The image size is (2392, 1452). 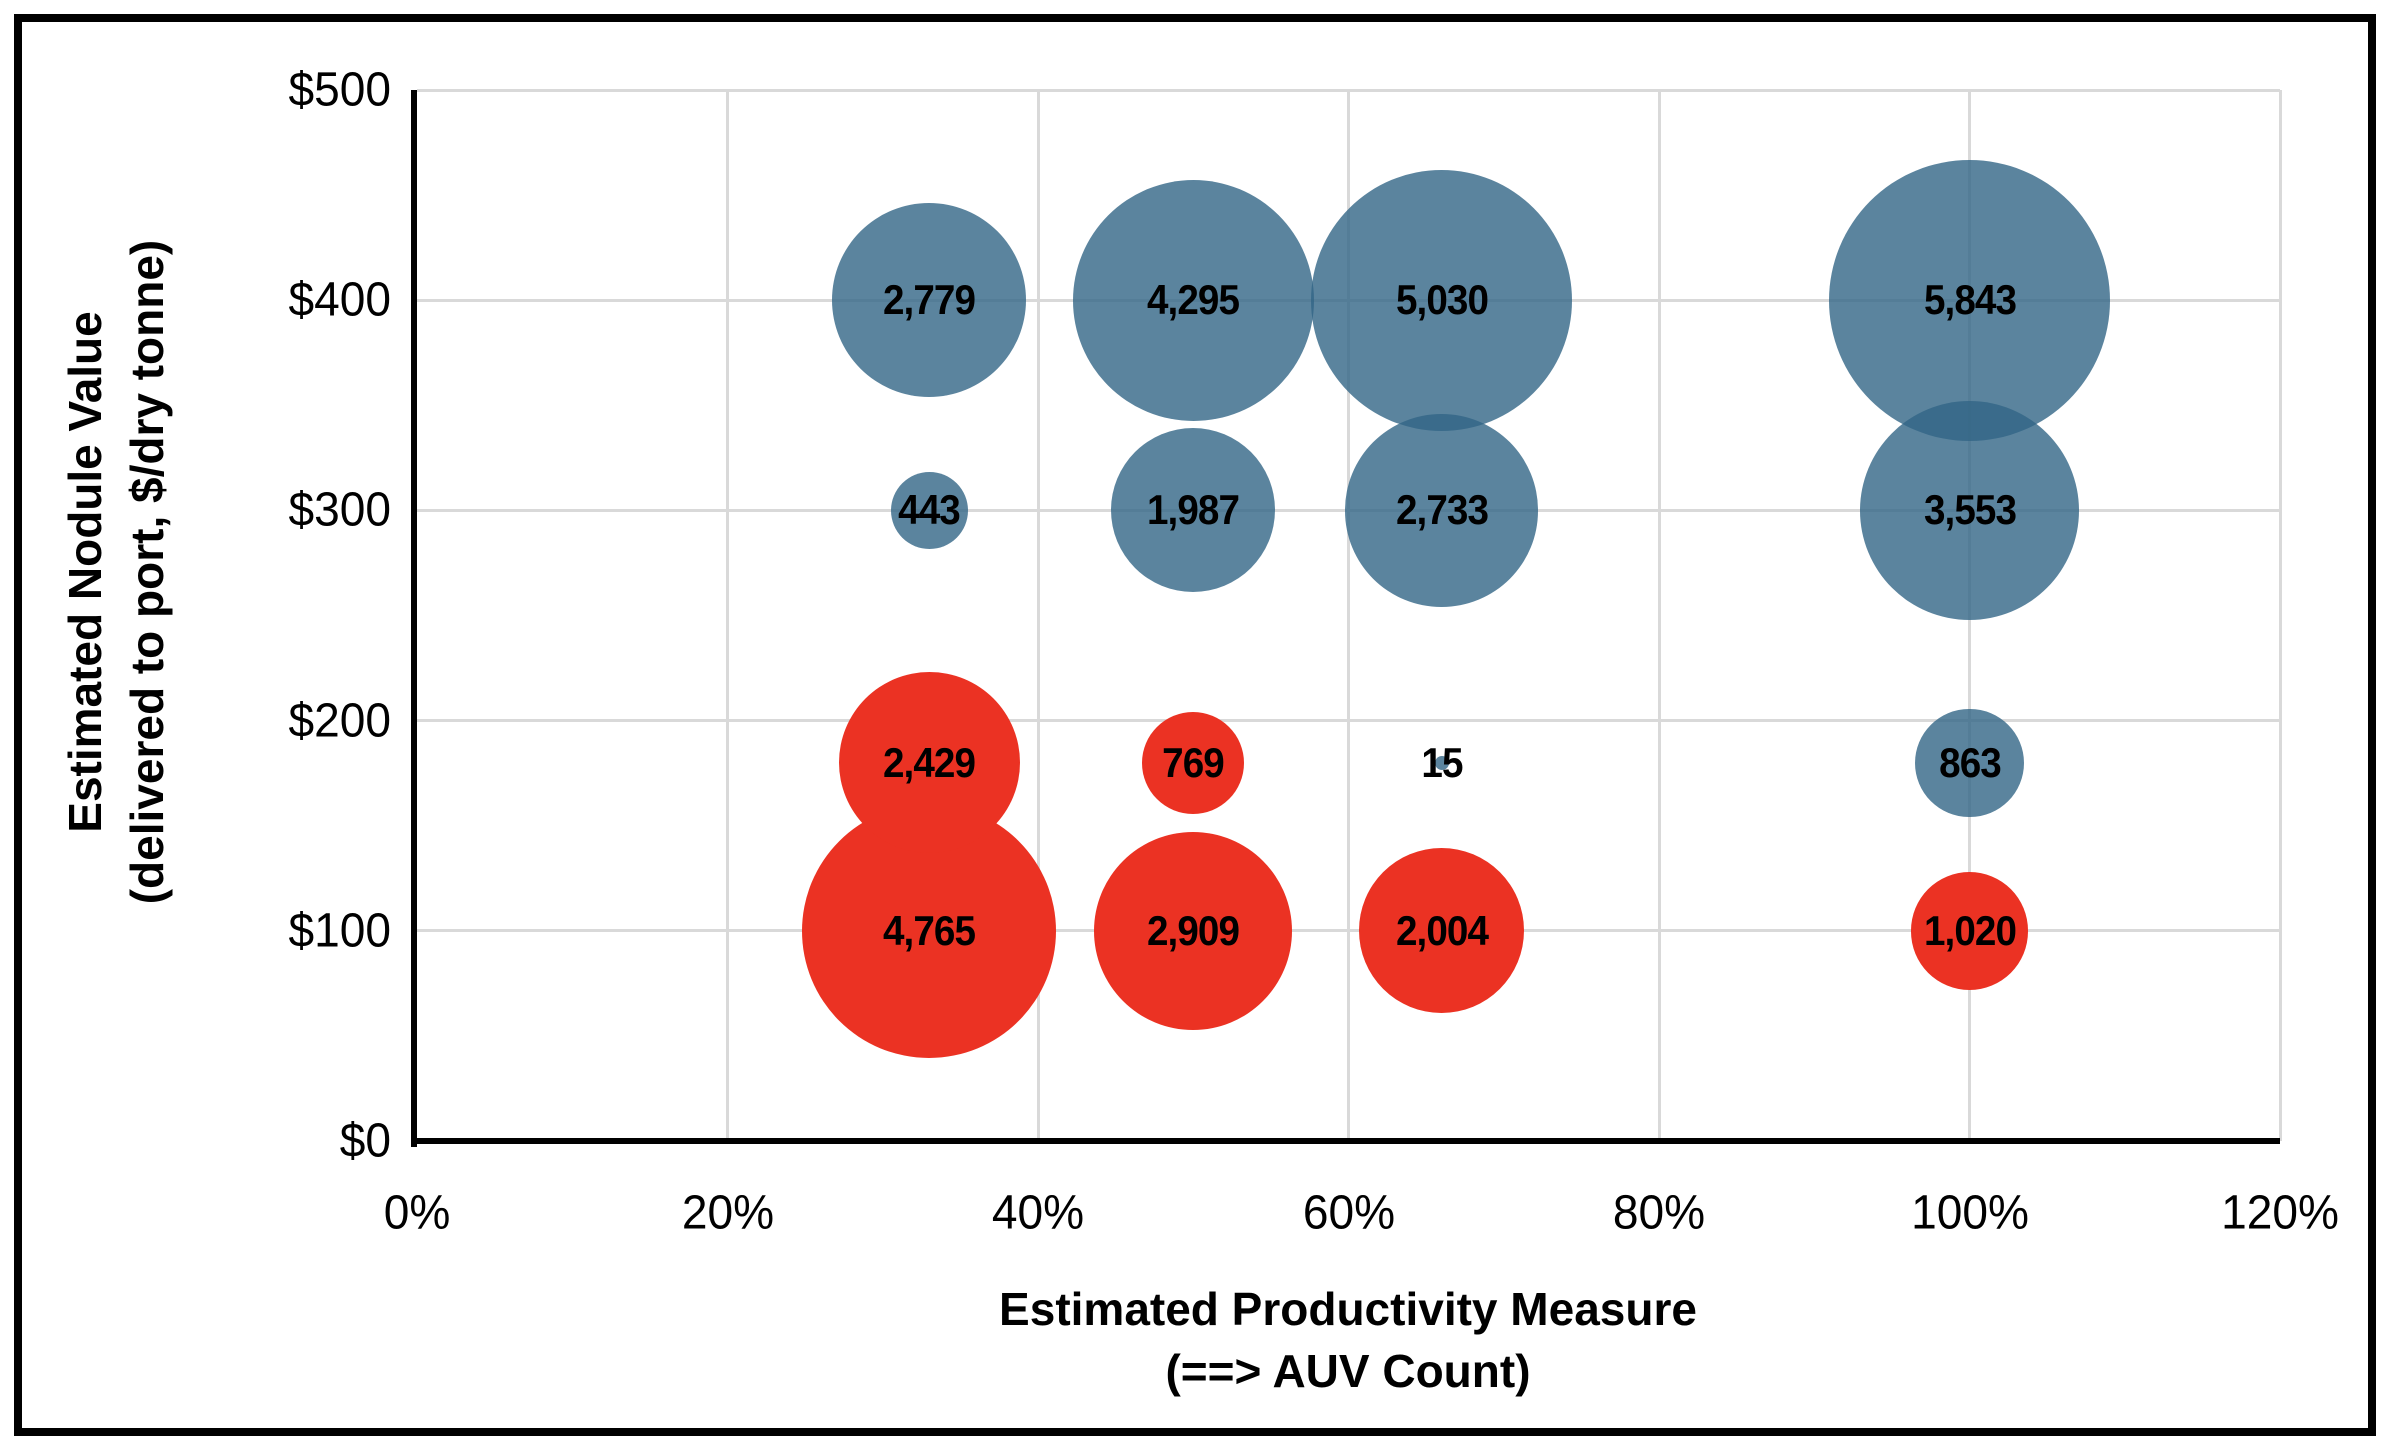 I want to click on data-label: 4,295, so click(x=1193, y=300).